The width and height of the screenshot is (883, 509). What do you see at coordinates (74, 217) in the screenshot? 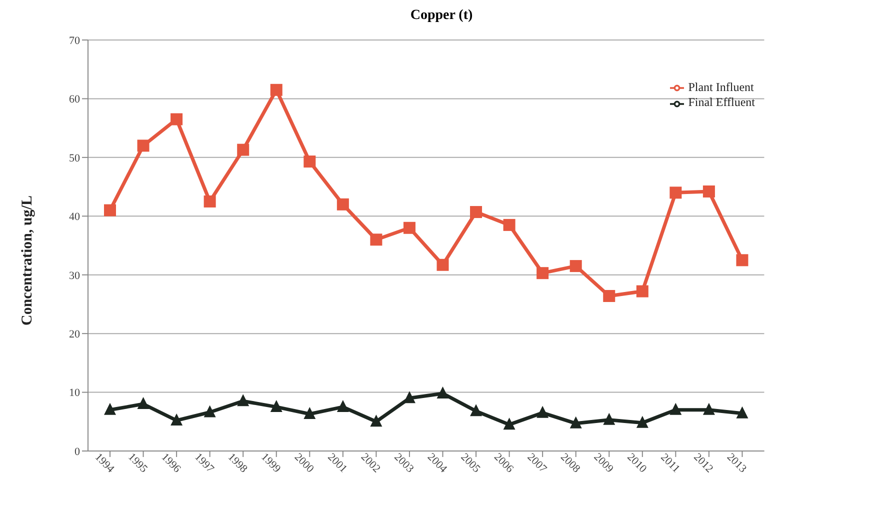
I see `y-tick-label: 40` at bounding box center [74, 217].